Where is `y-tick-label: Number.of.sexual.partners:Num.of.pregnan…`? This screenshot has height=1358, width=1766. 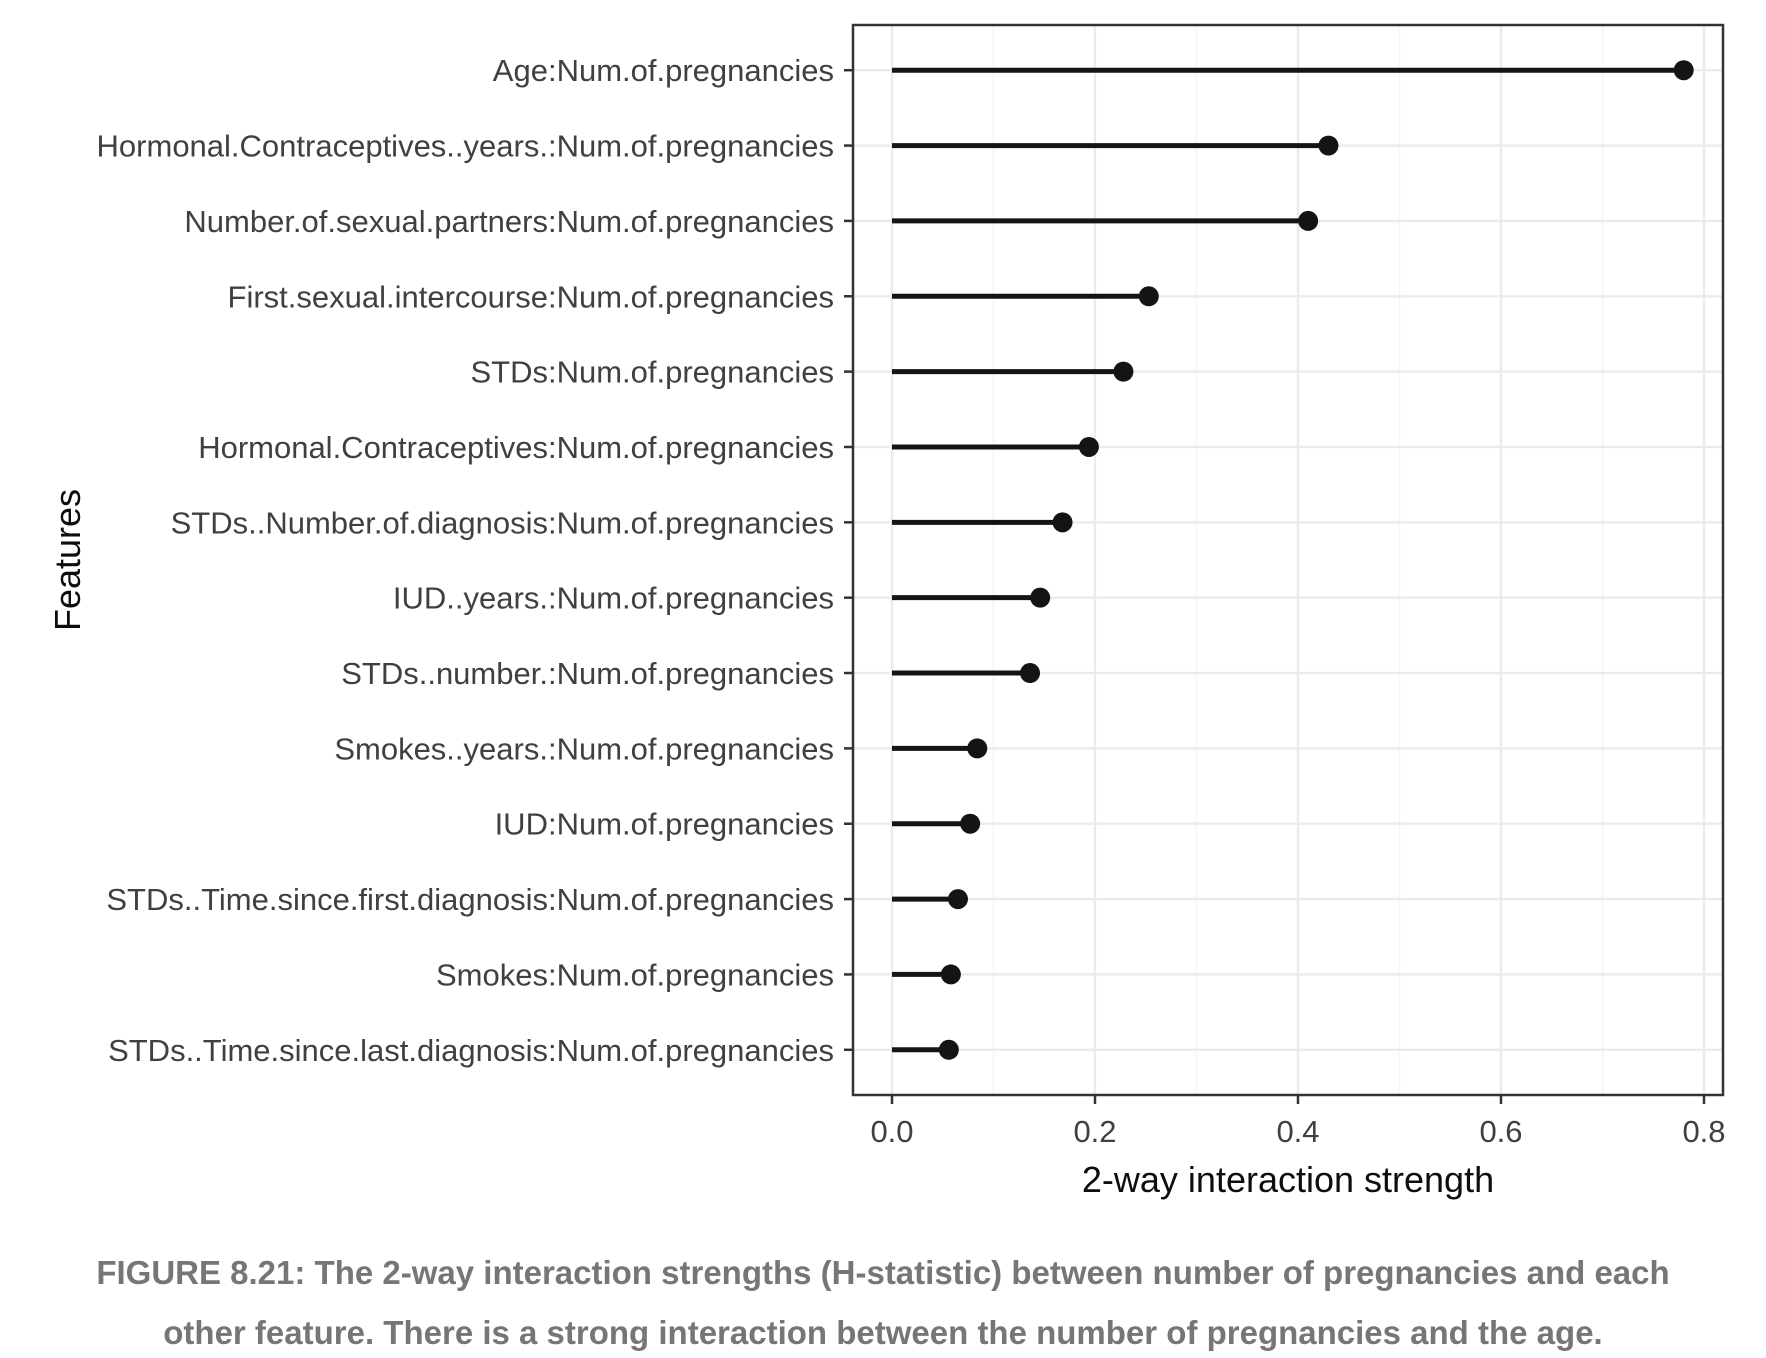
y-tick-label: Number.of.sexual.partners:Num.of.pregnan… is located at coordinates (509, 221).